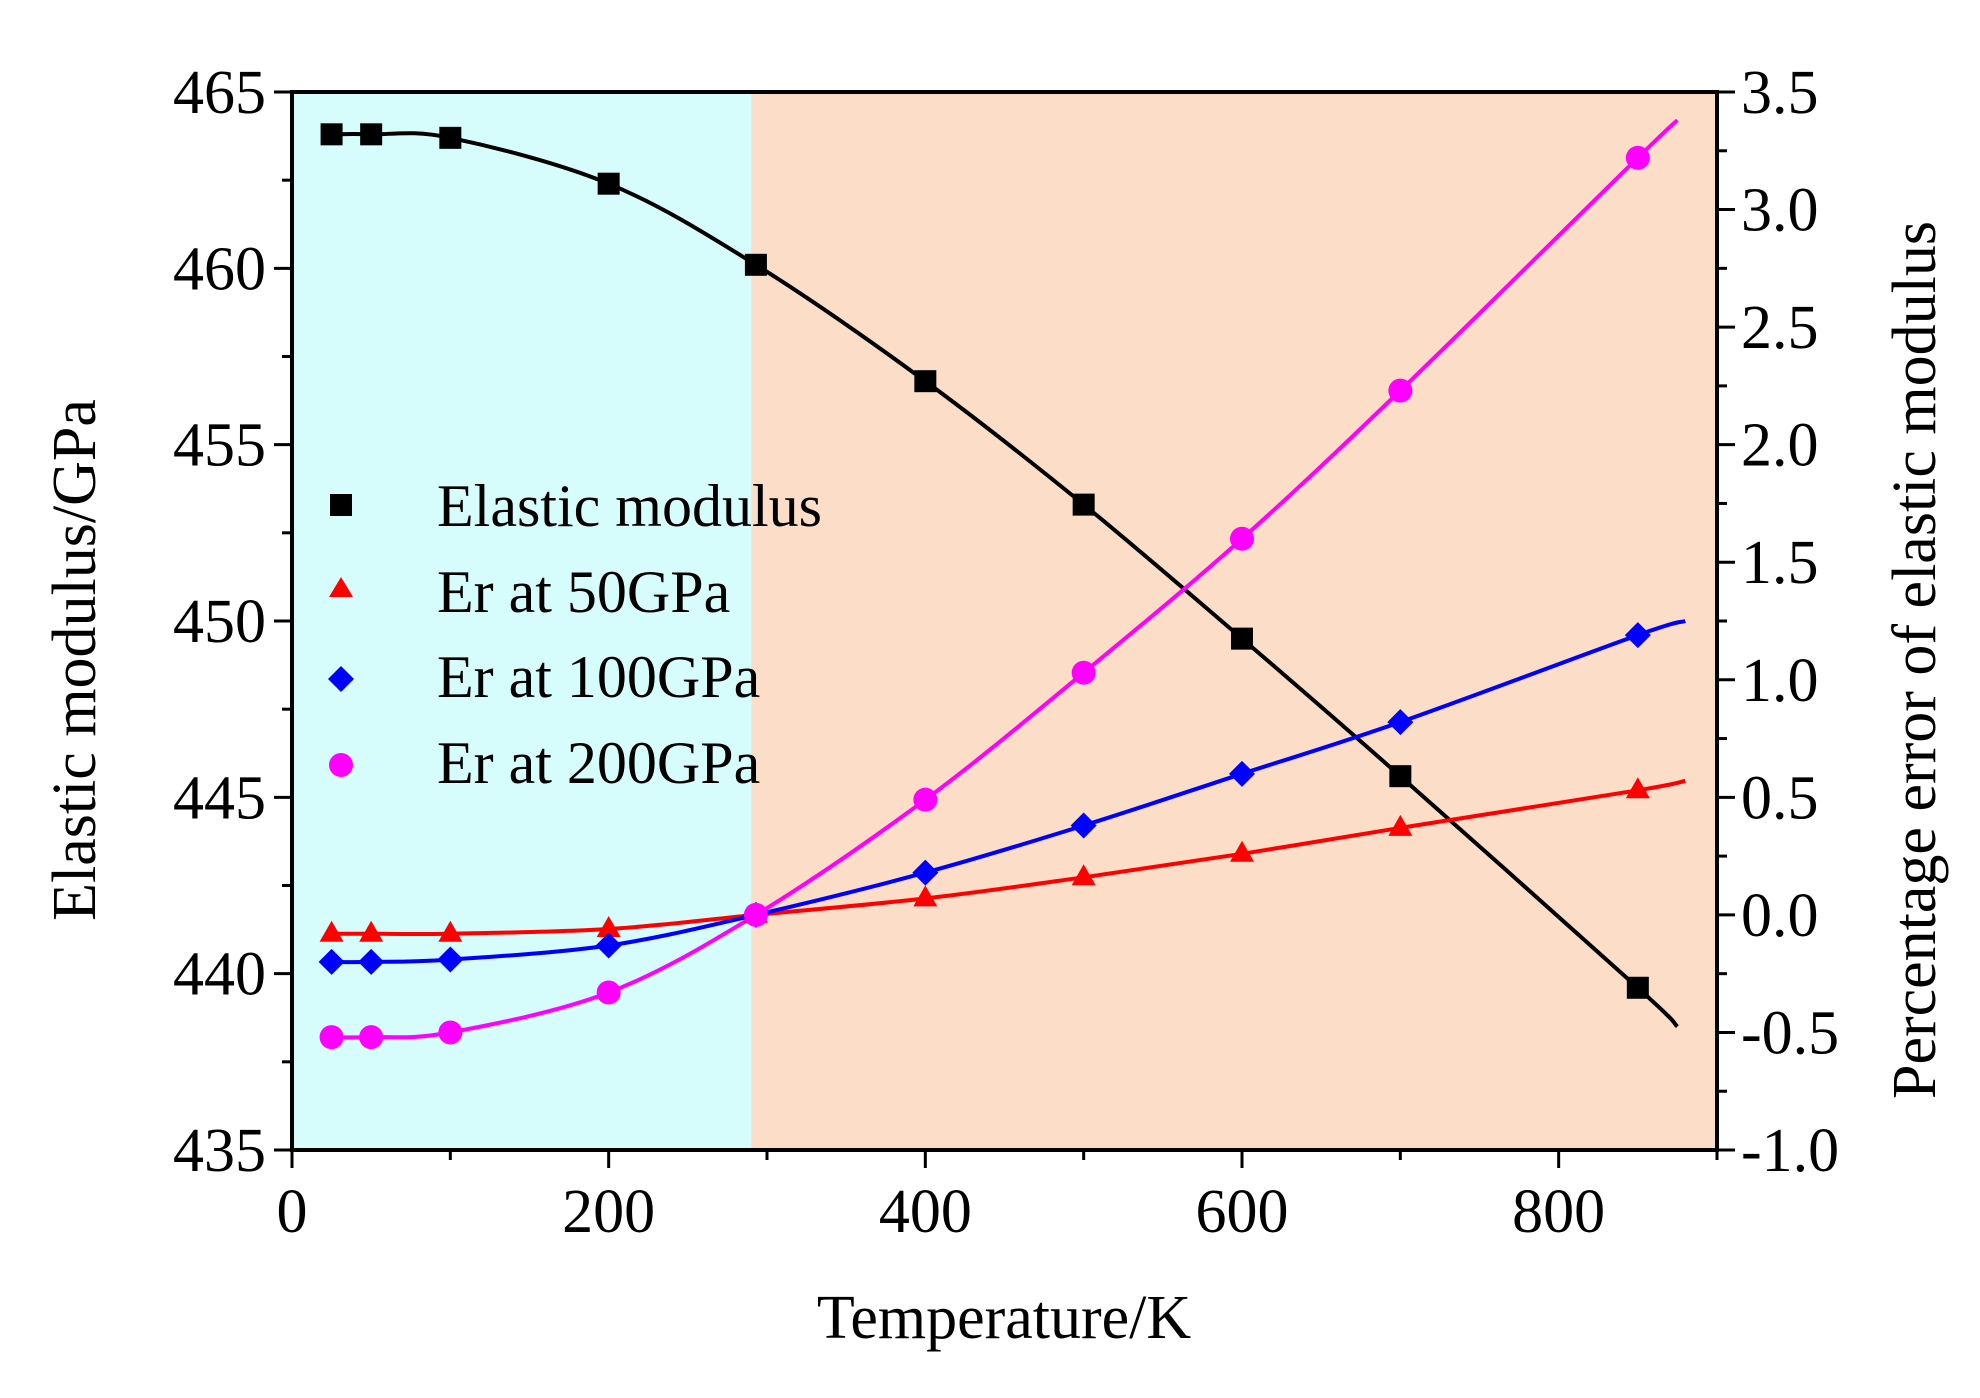 Image resolution: width=1980 pixels, height=1398 pixels. I want to click on legend-item-er-50gpa: Er at 50GPa, so click(529, 592).